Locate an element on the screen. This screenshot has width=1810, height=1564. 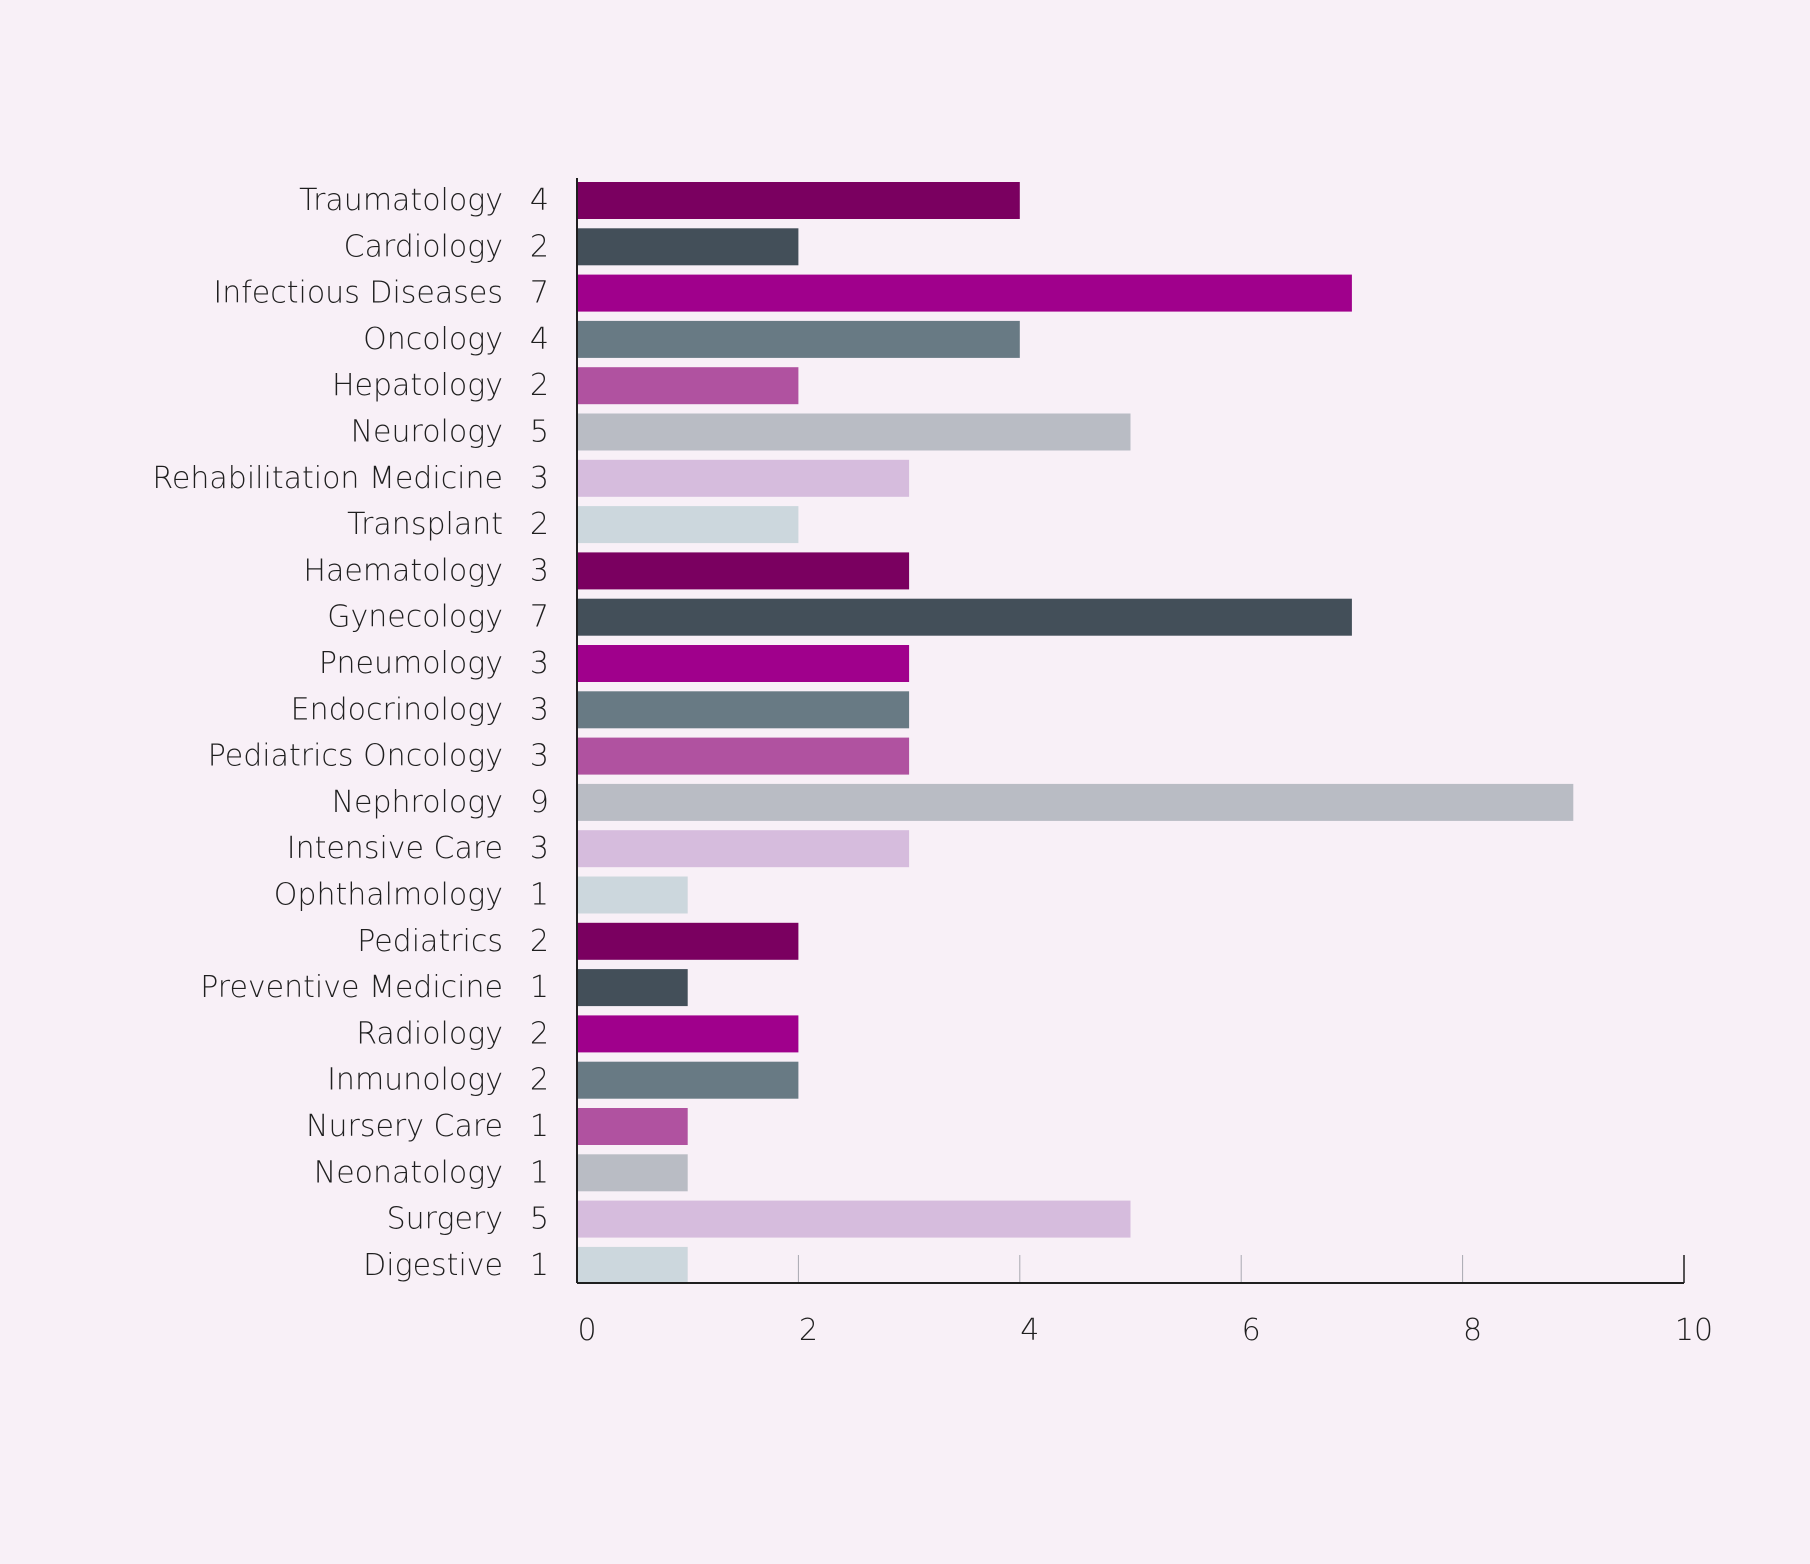
value-label-nursery-care: 1 is located at coordinates (539, 1126).